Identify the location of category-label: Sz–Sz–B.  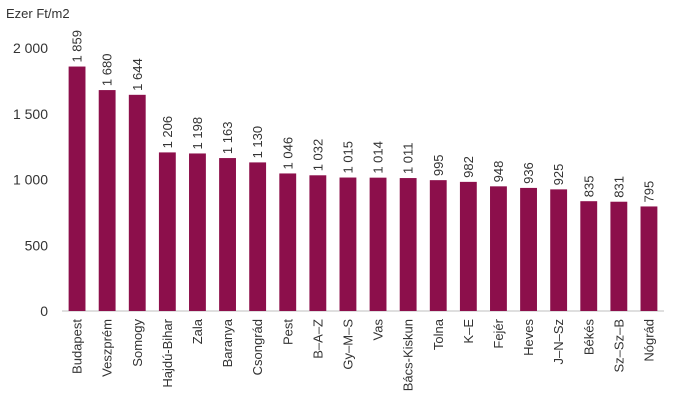
(618, 345).